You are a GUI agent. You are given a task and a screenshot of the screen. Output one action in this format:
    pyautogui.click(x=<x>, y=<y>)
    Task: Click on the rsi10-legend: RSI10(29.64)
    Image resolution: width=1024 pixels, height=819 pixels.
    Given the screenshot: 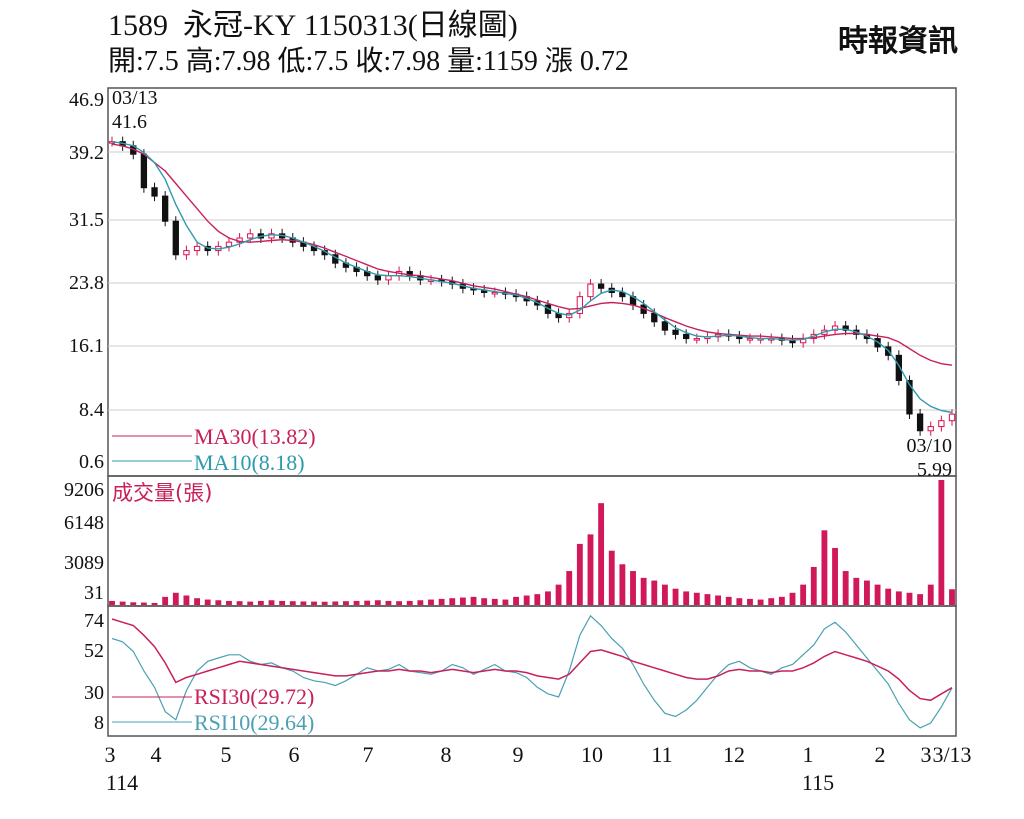 What is the action you would take?
    pyautogui.click(x=254, y=722)
    